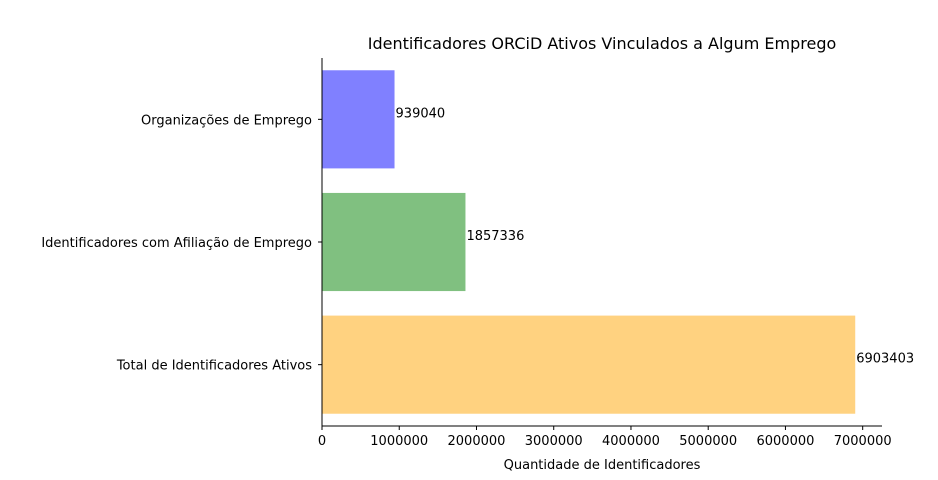  What do you see at coordinates (176, 243) in the screenshot?
I see `y-tick-label: Identificadores com Afiliação de Emprego` at bounding box center [176, 243].